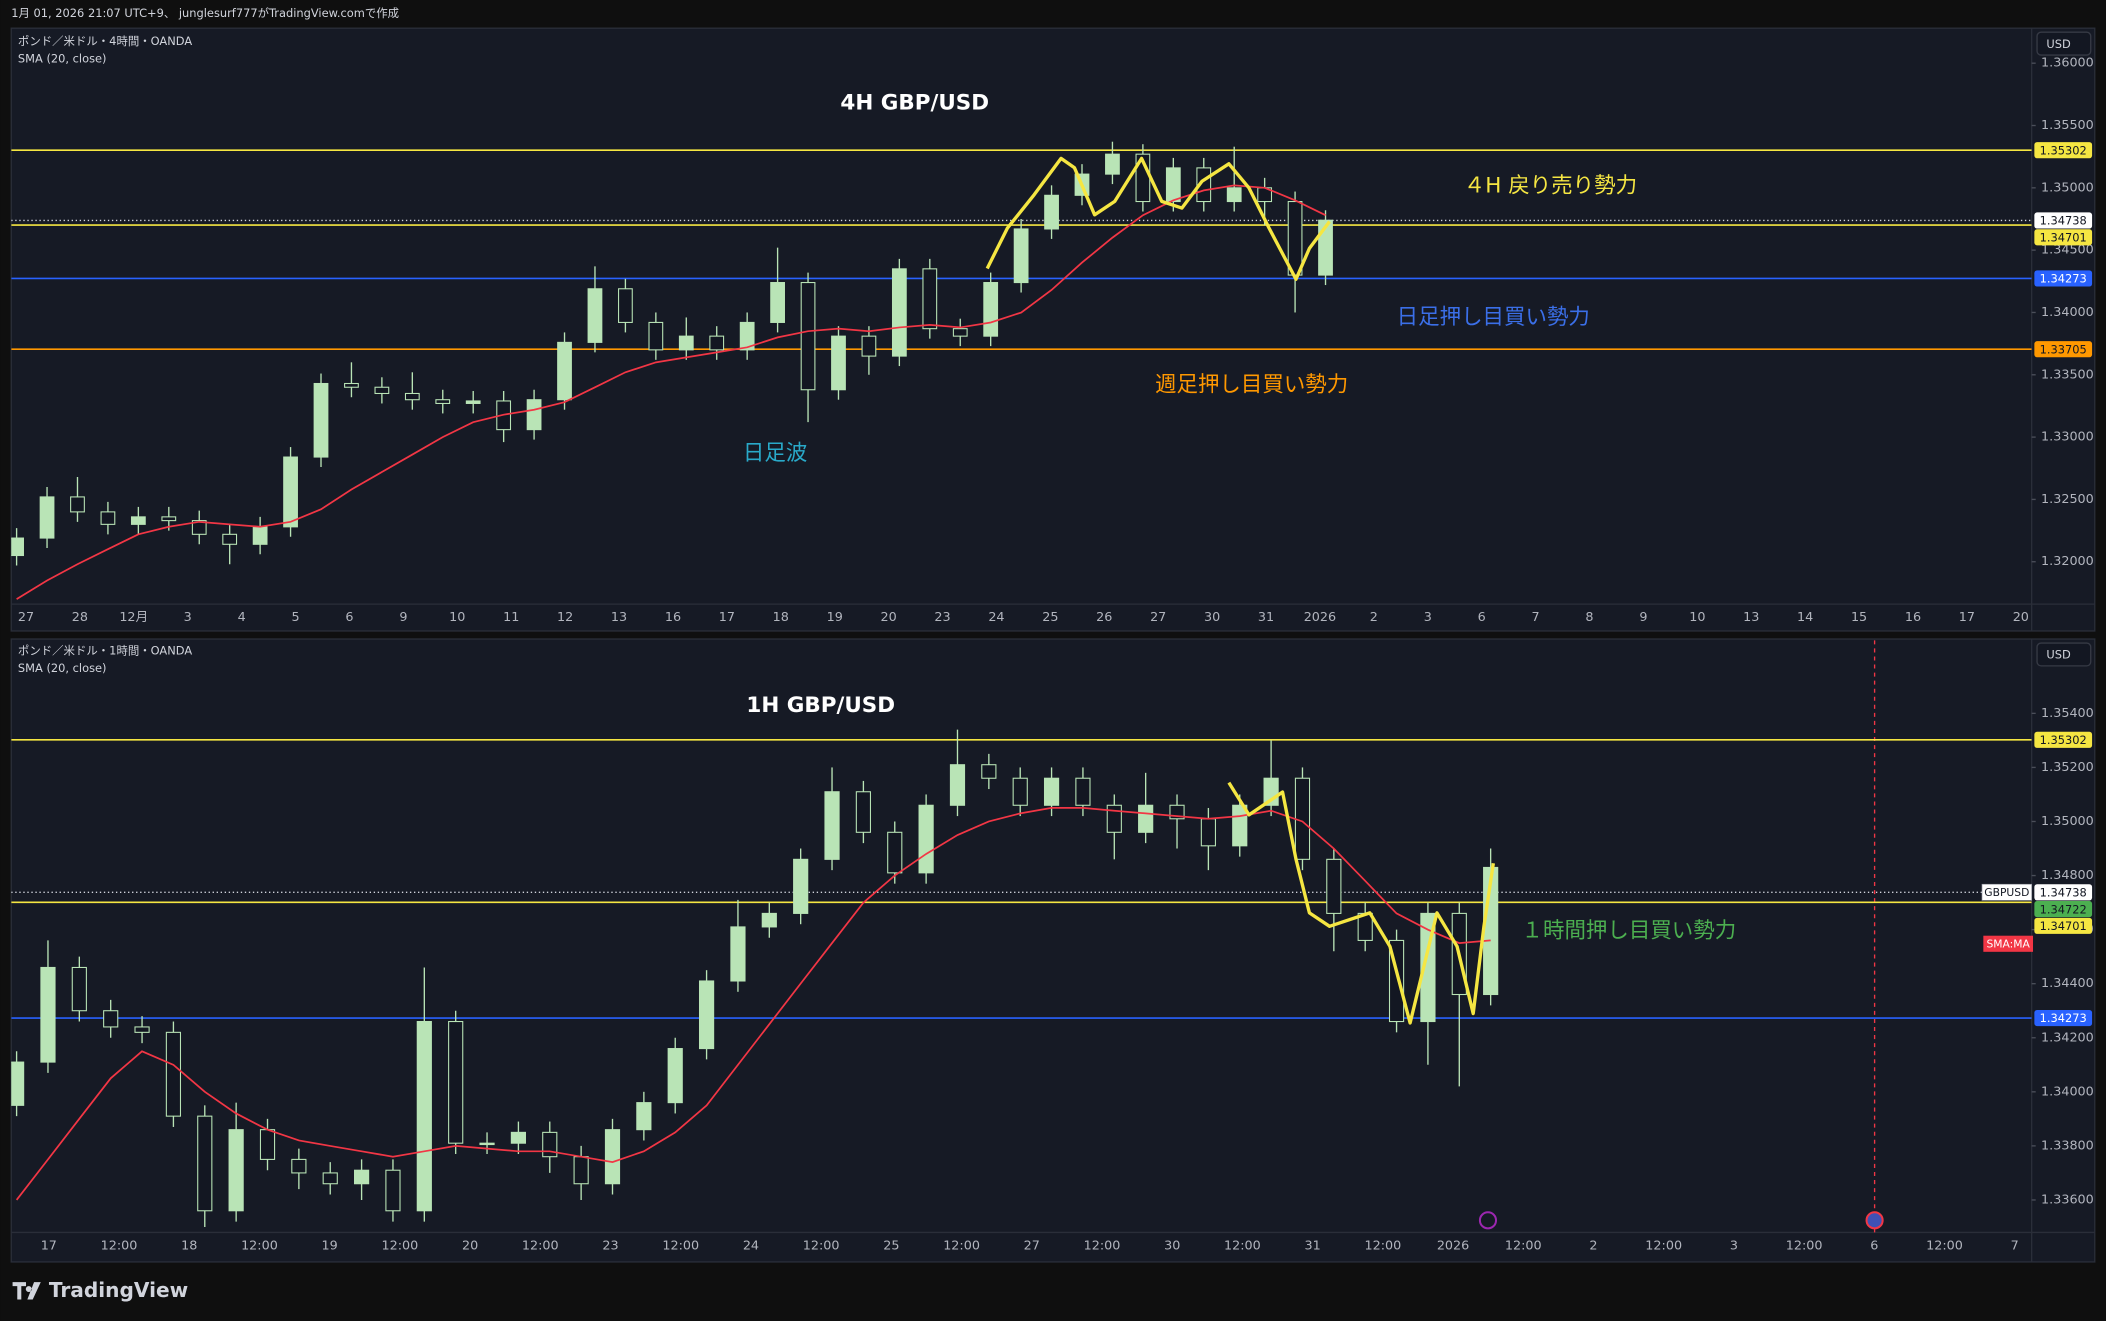 This screenshot has width=2106, height=1321. Describe the element at coordinates (2067, 1037) in the screenshot. I see `y-tick-label: 1.34200` at that location.